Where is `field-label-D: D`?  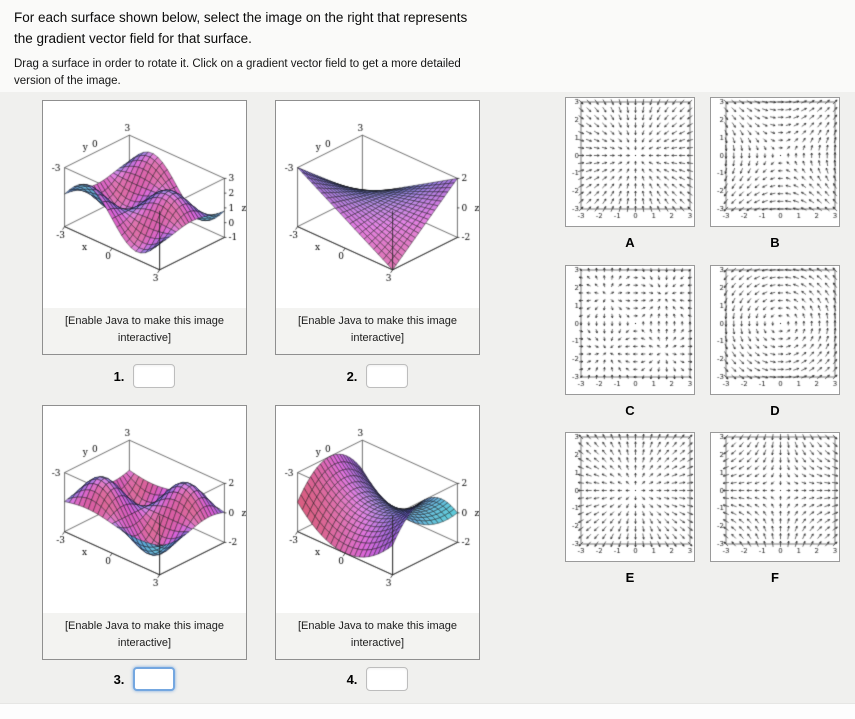
field-label-D: D is located at coordinates (775, 410).